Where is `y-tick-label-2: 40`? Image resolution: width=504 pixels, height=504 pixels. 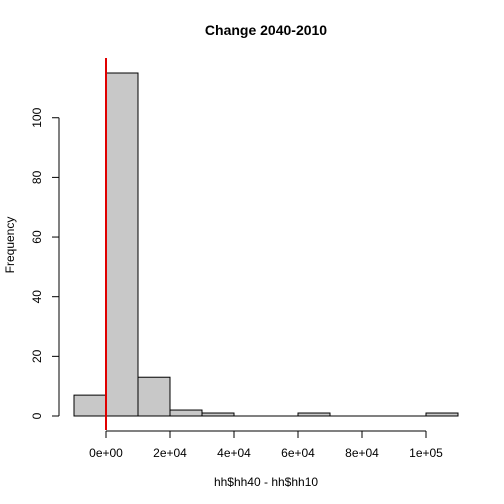 y-tick-label-2: 40 is located at coordinates (37, 297).